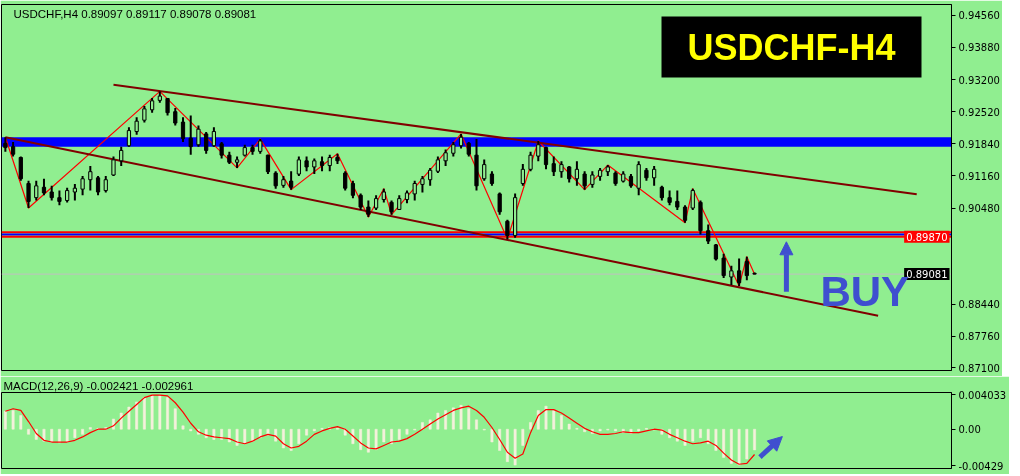 This screenshot has width=1020, height=476. What do you see at coordinates (791, 47) in the screenshot?
I see `text: USDCHF-H4` at bounding box center [791, 47].